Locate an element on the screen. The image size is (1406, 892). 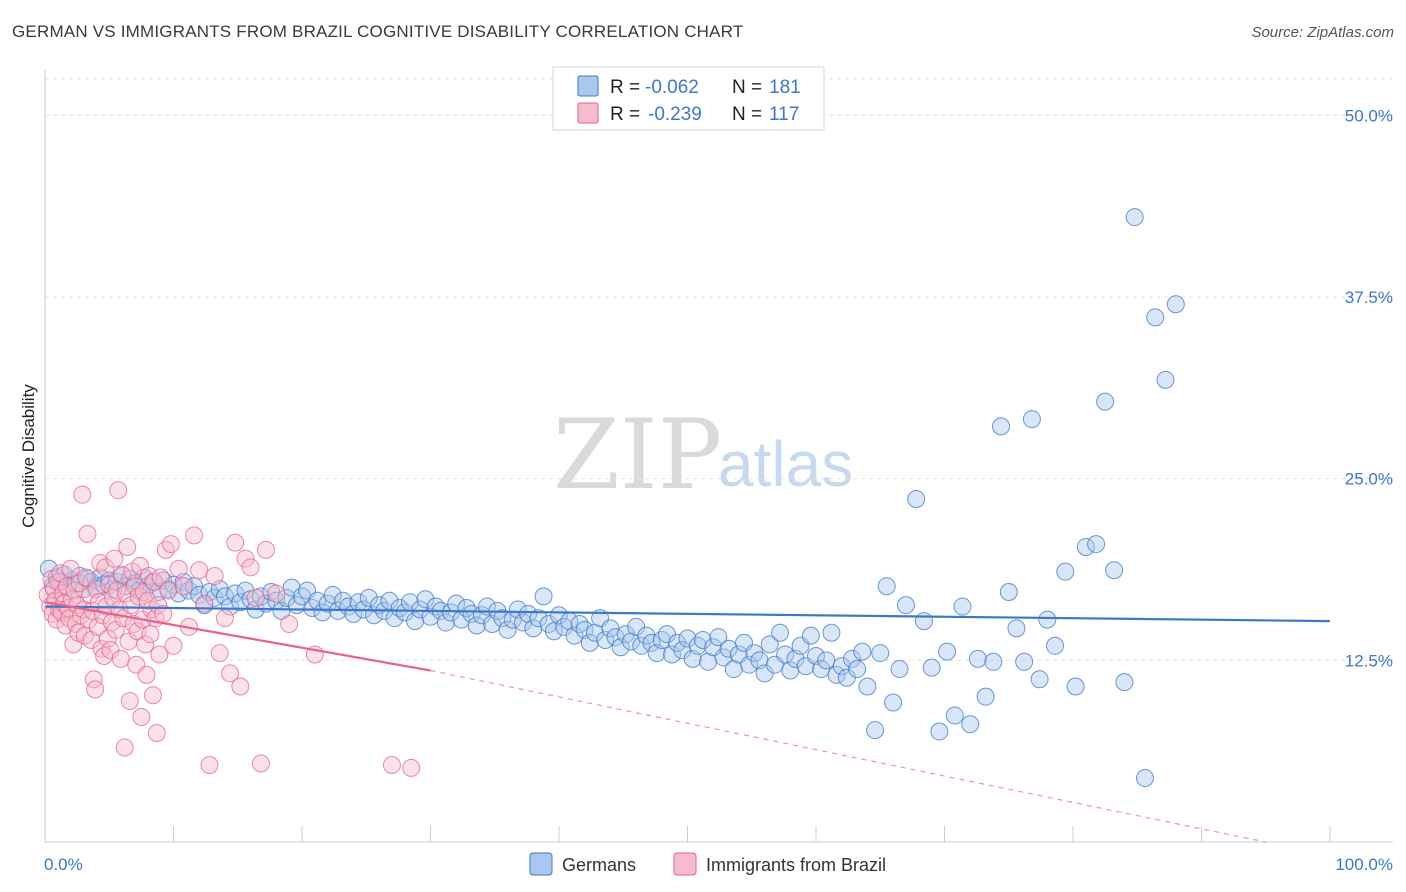
legend-swatch-brazil is located at coordinates (588, 113).